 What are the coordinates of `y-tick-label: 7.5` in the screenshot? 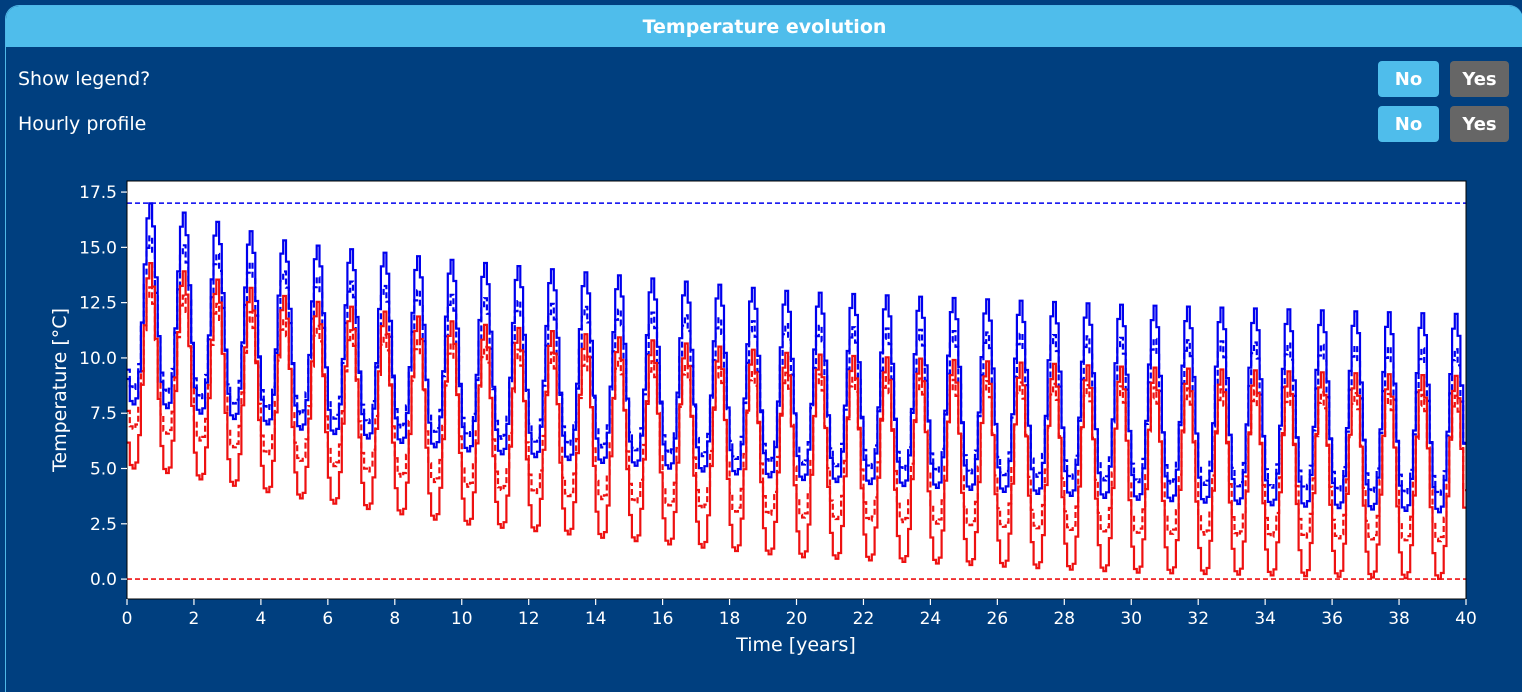 It's located at (103, 414).